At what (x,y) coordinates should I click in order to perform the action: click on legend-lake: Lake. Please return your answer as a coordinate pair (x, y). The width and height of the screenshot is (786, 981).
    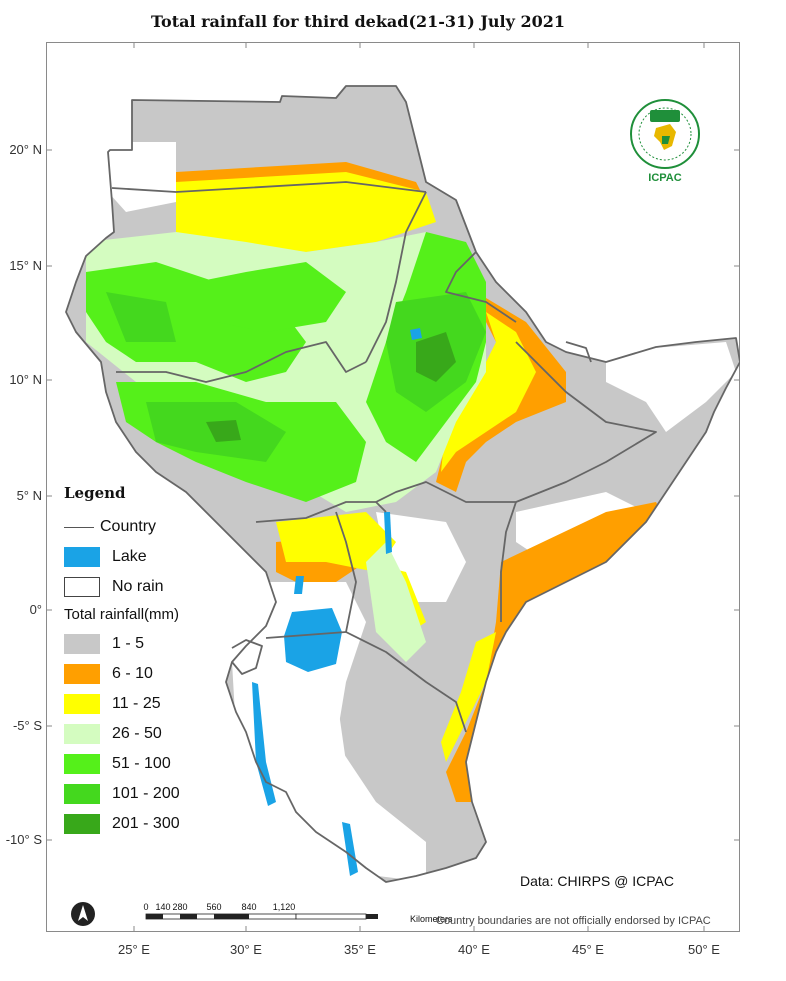
    Looking at the image, I should click on (154, 557).